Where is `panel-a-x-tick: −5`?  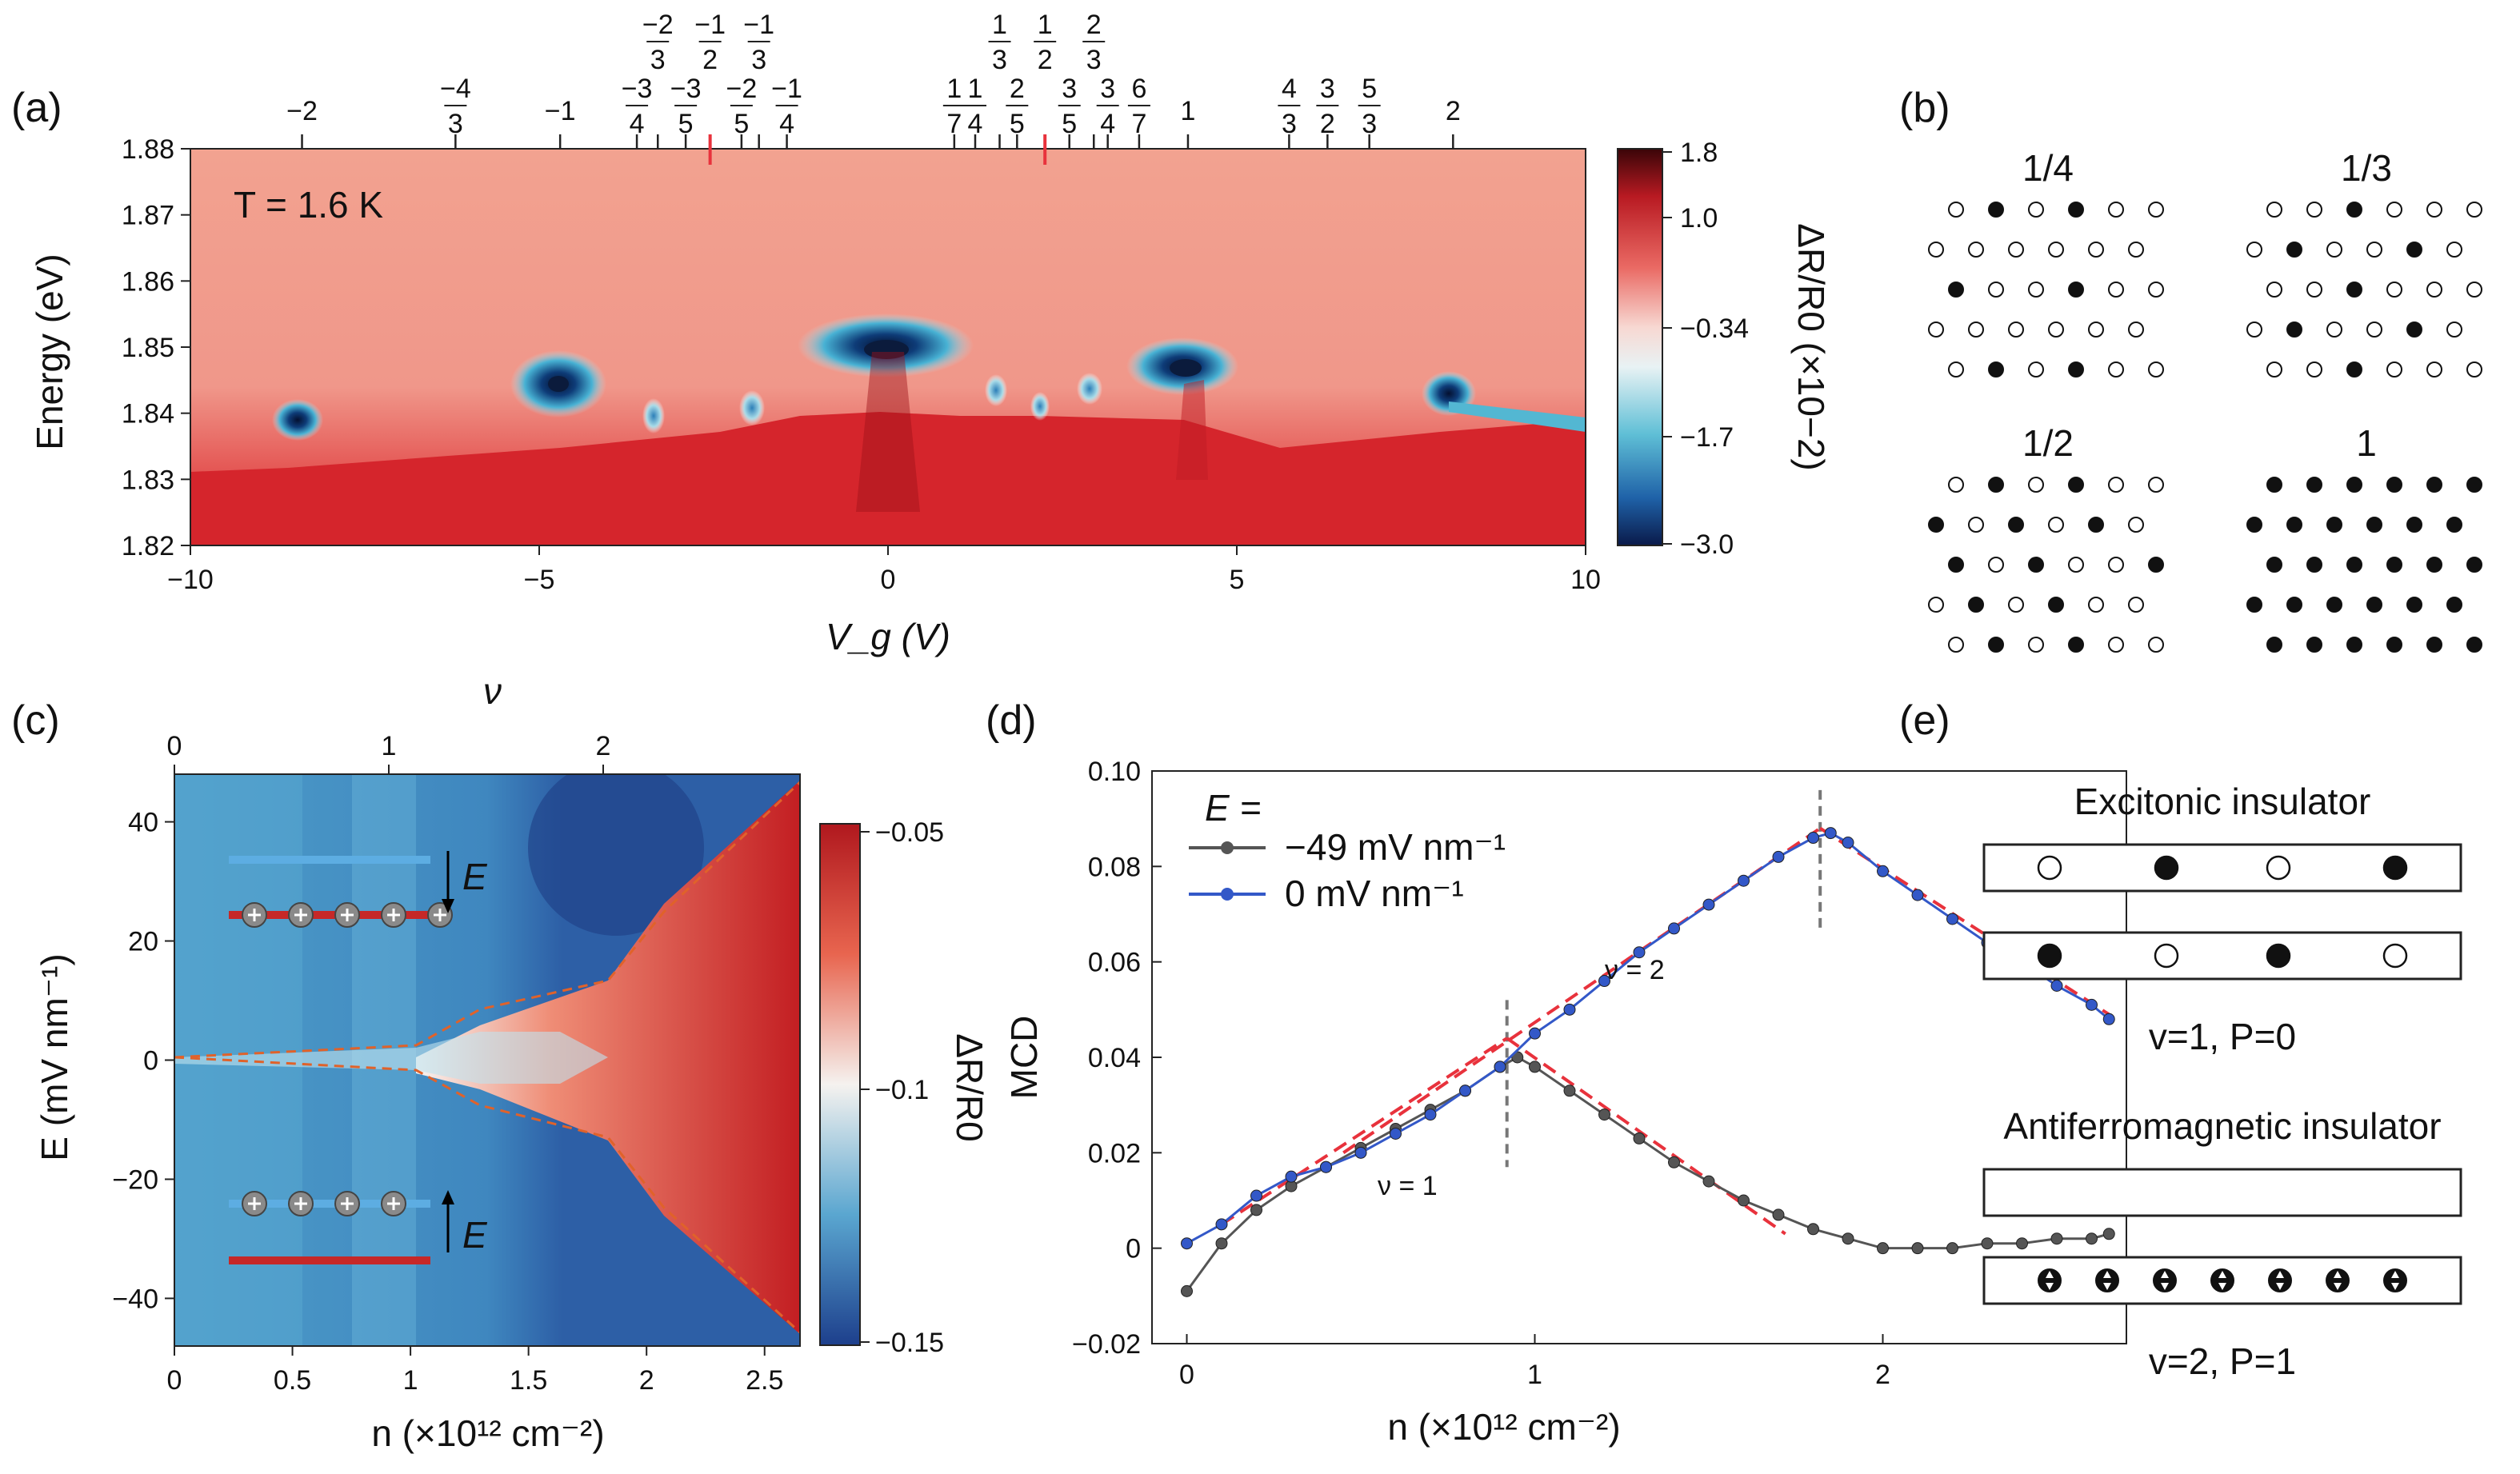
panel-a-x-tick: −5 is located at coordinates (539, 580).